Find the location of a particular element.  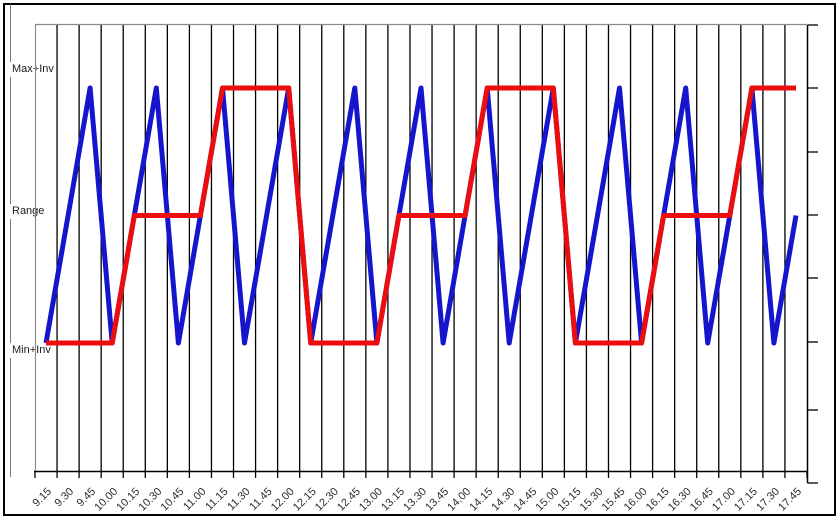

x-tick-label: 15.15 is located at coordinates (570, 500).